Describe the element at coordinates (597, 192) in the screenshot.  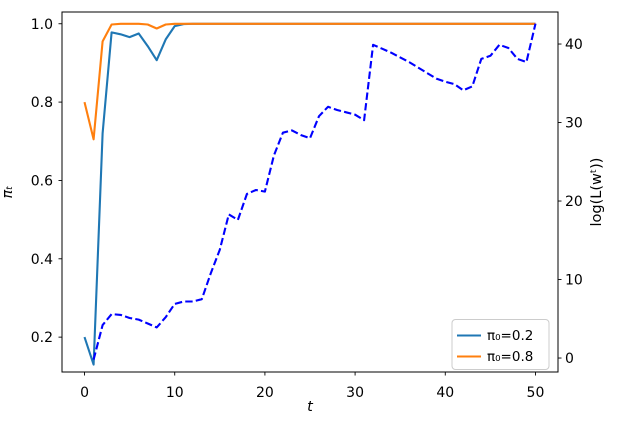
I see `y-axis-right-label: log(L(wᵗ))` at that location.